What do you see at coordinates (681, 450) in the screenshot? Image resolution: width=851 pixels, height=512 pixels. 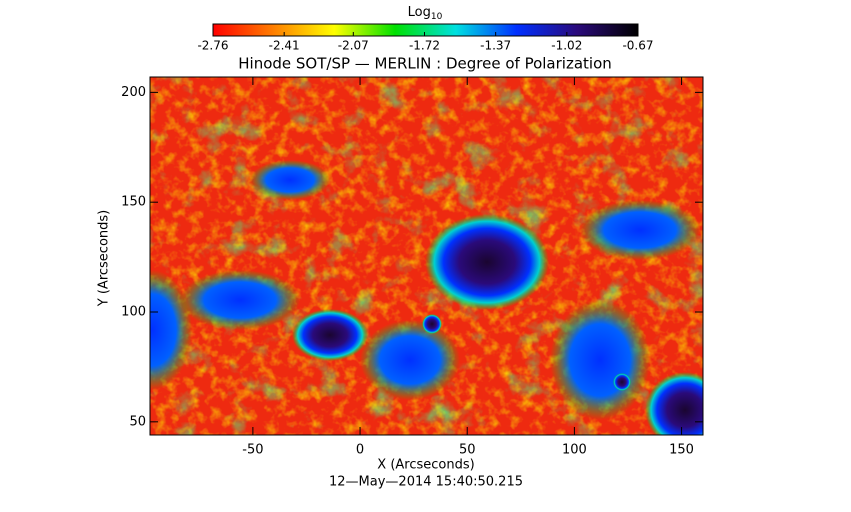 I see `x-tick-label: 150` at bounding box center [681, 450].